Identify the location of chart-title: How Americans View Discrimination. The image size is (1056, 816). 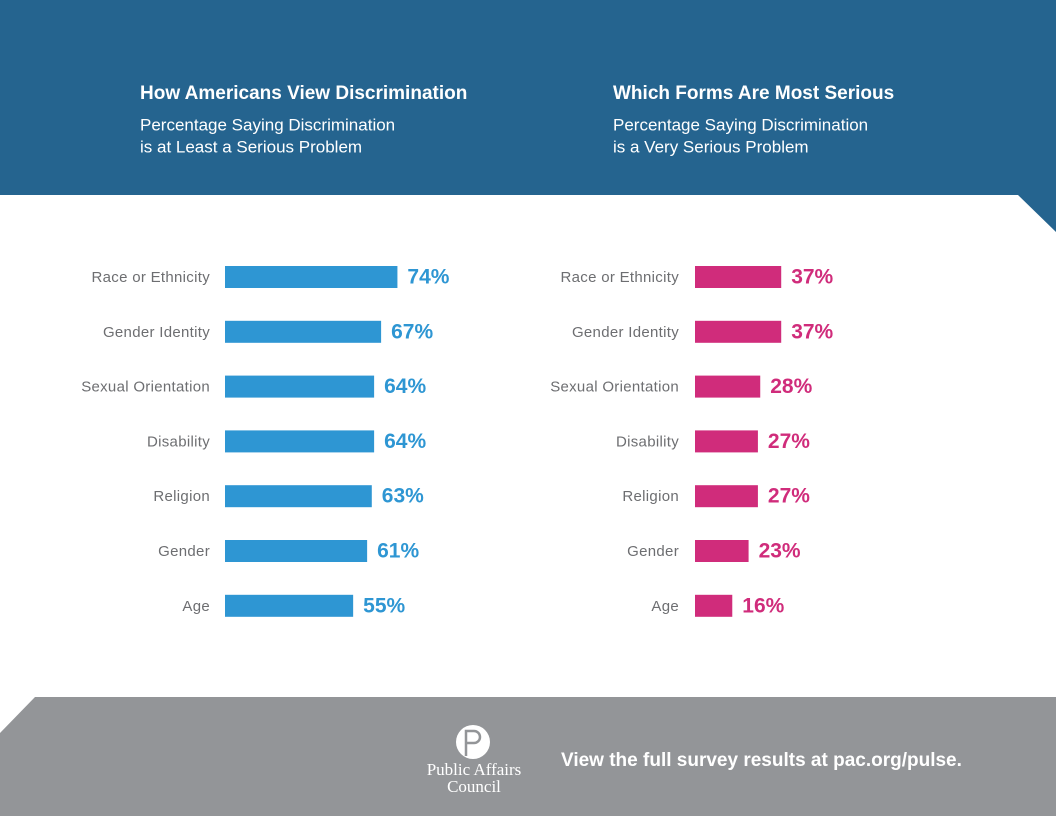
(303, 93).